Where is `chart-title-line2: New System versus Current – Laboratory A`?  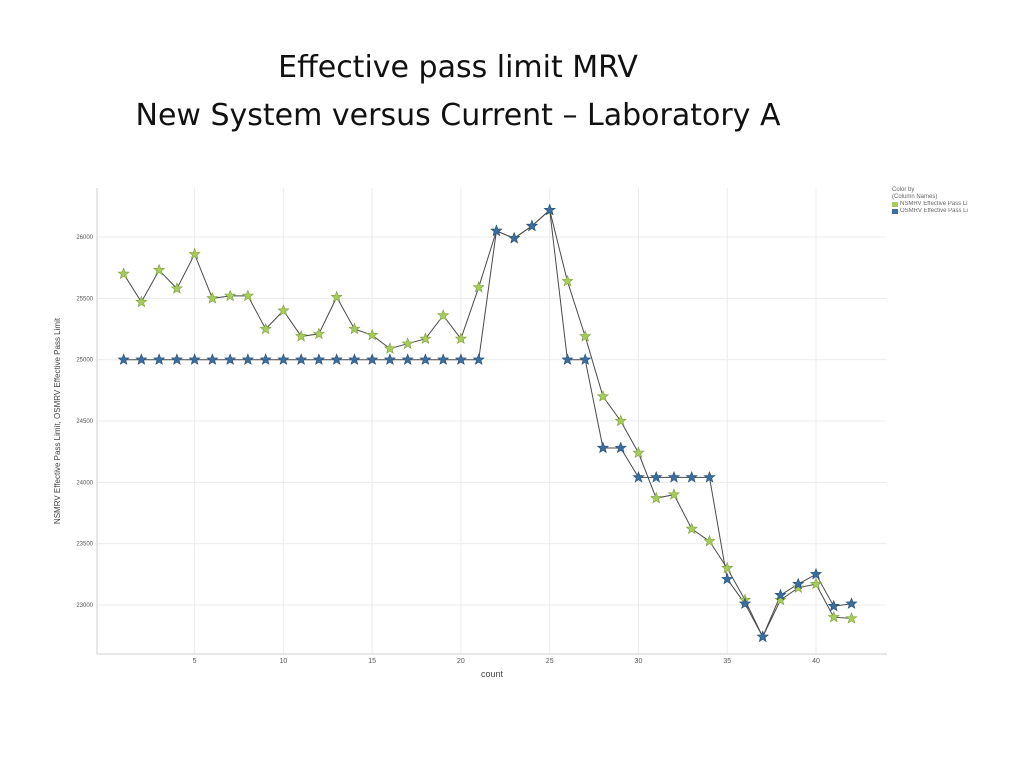 chart-title-line2: New System versus Current – Laboratory A is located at coordinates (458, 115).